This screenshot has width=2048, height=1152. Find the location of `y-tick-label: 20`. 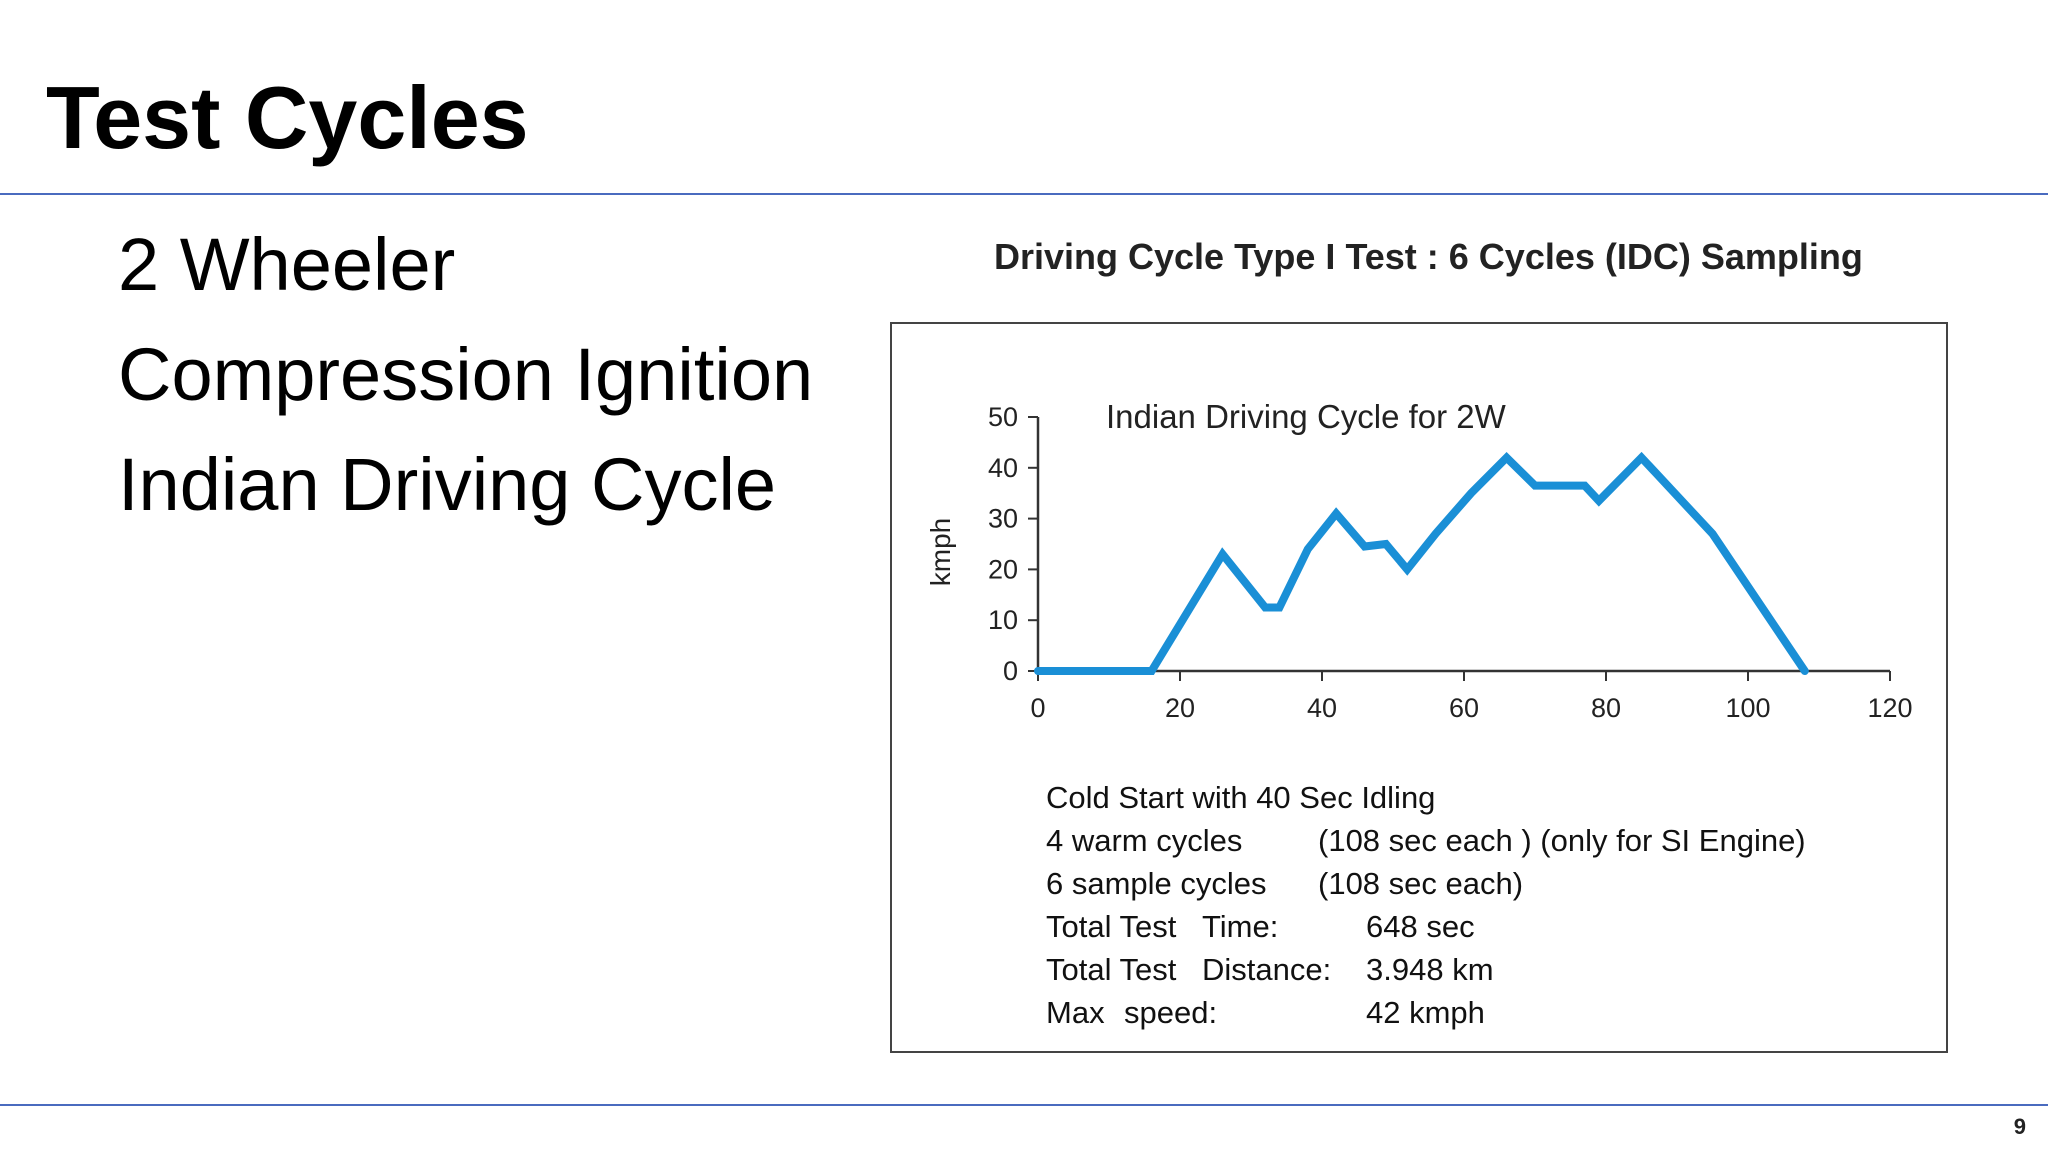

y-tick-label: 20 is located at coordinates (1003, 569).